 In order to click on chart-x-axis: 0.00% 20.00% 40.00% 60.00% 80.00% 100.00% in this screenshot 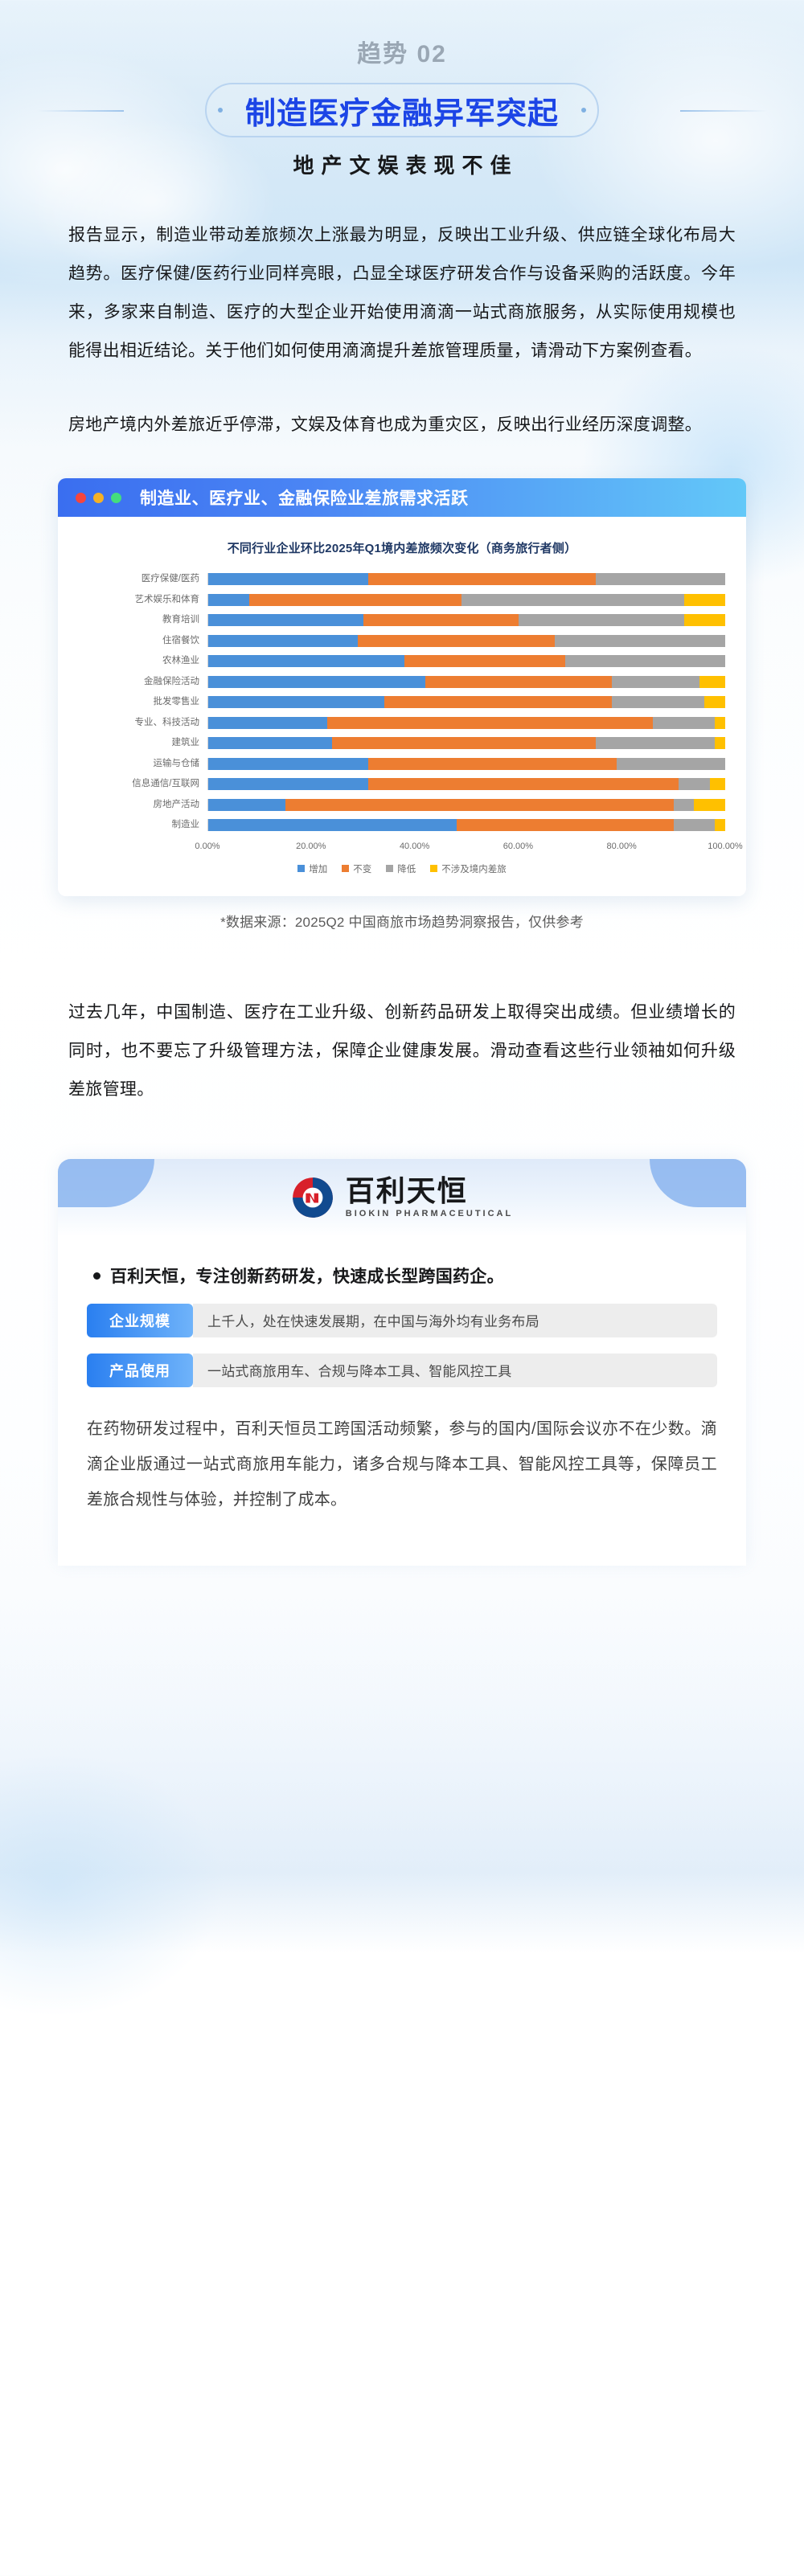, I will do `click(410, 848)`.